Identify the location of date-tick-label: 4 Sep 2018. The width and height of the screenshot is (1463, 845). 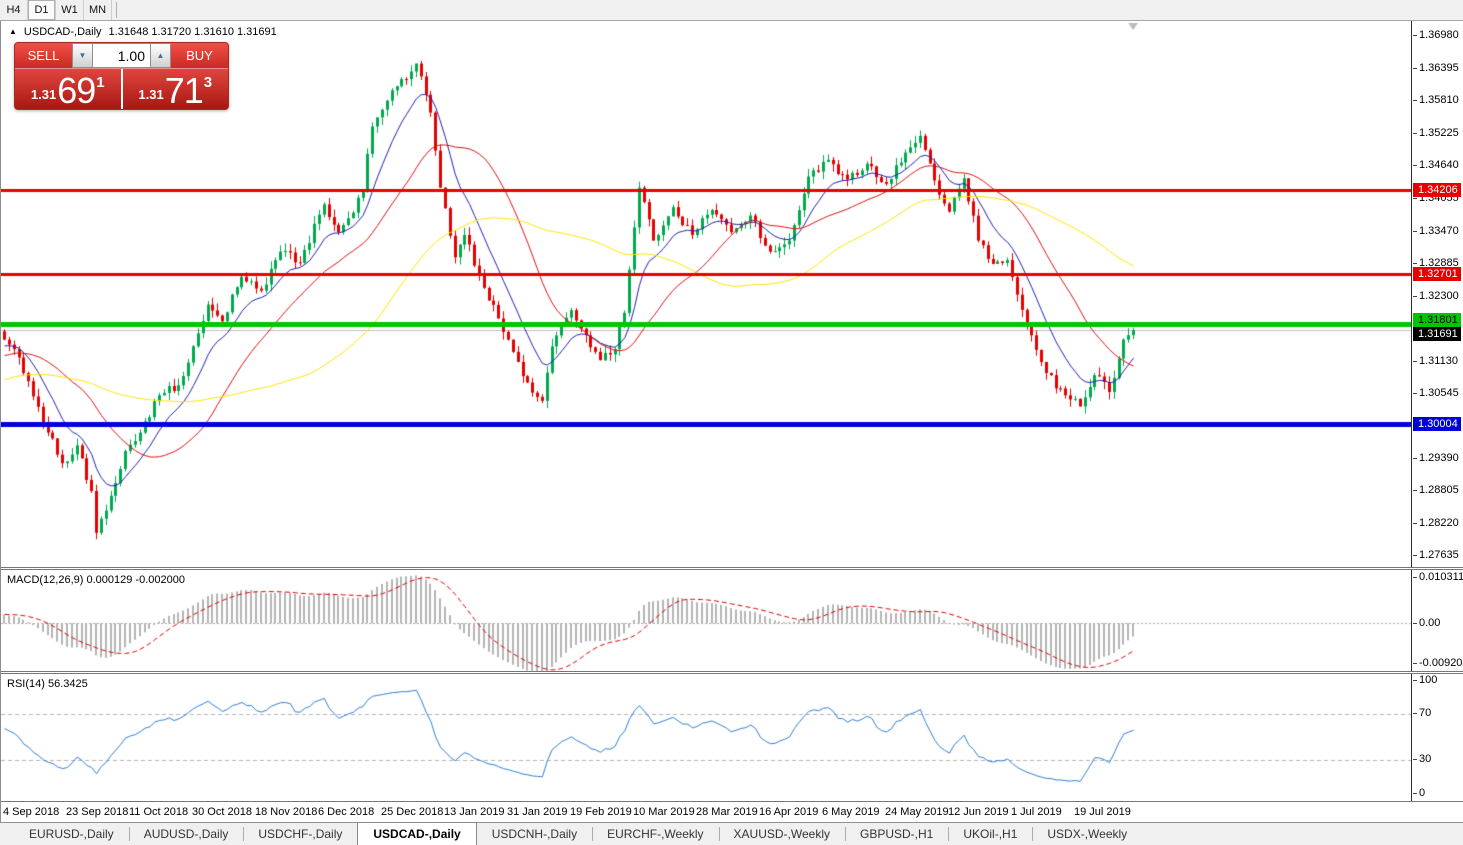
(31, 812).